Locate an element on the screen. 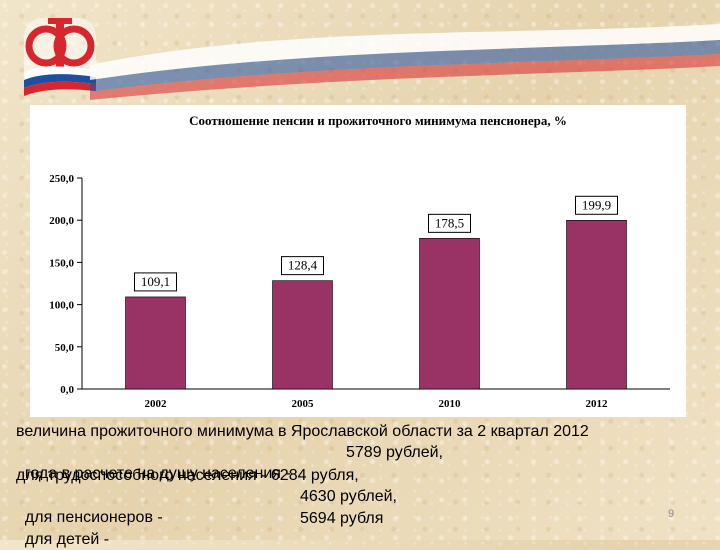  x-tick-label: 2002 is located at coordinates (156, 404).